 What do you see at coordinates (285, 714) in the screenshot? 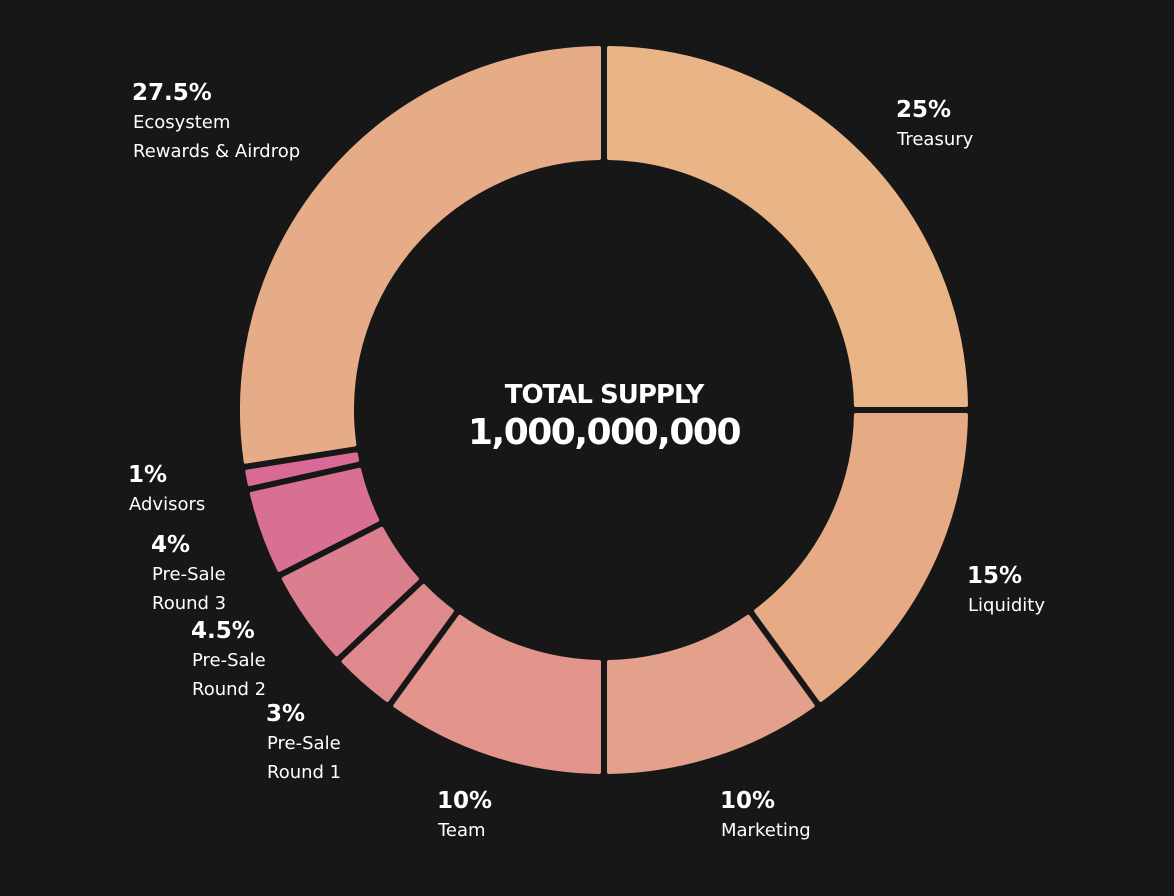
I see `slice-percent-label: 3%` at bounding box center [285, 714].